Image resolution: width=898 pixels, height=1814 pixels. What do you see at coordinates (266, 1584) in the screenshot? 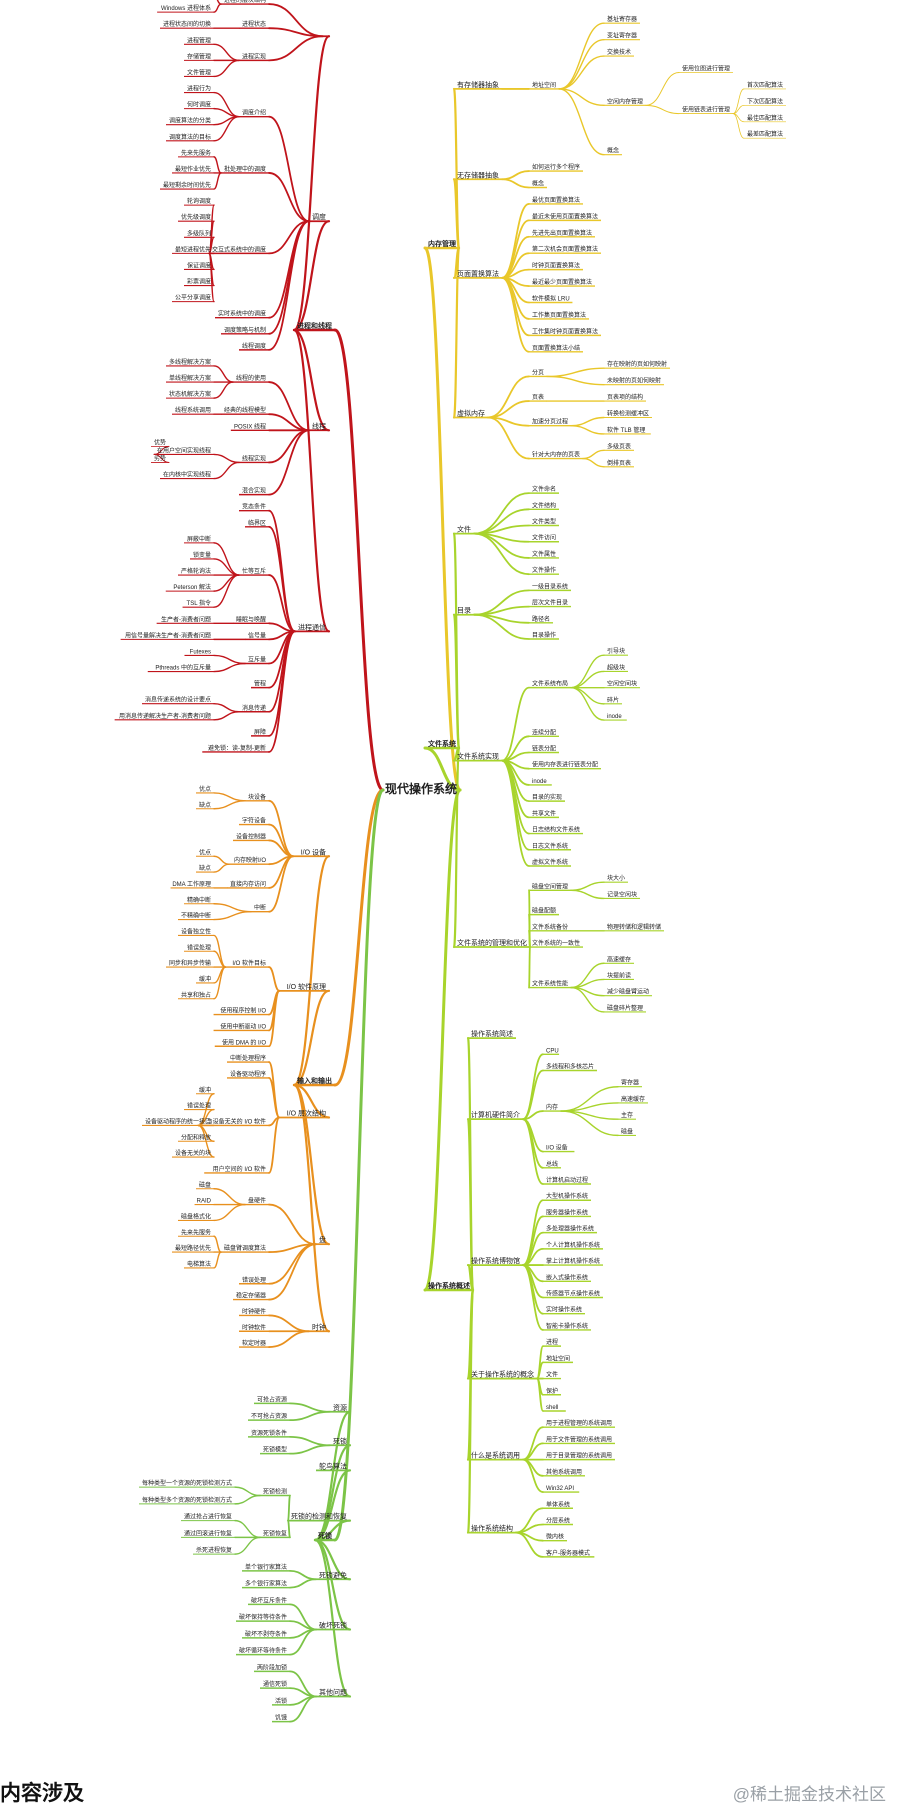
I see `mind-map-node: 多个银行家算法` at bounding box center [266, 1584].